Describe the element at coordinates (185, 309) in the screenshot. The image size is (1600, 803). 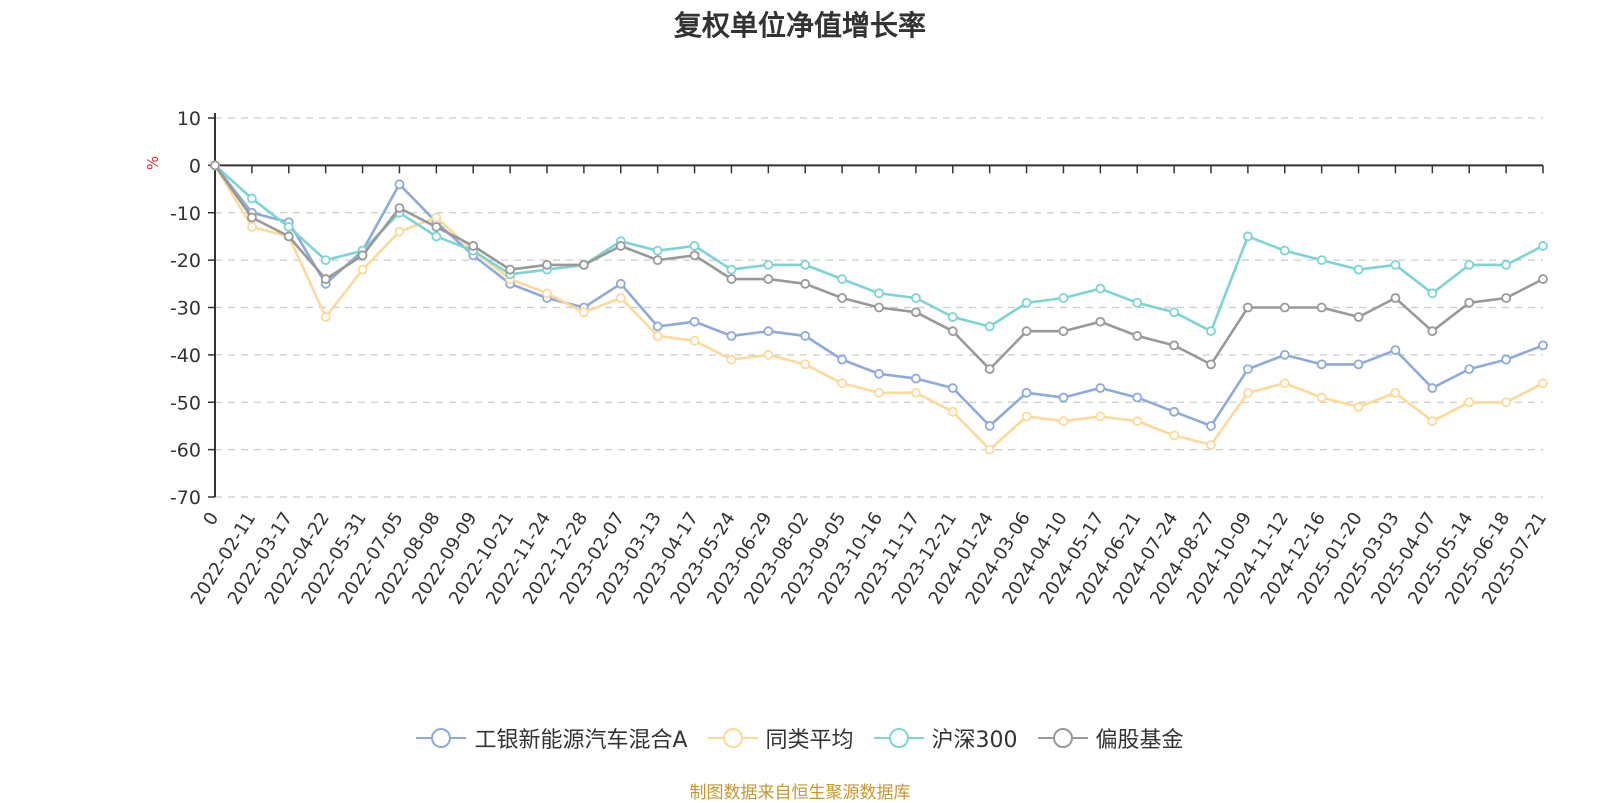
I see `y-tick-label: -30` at that location.